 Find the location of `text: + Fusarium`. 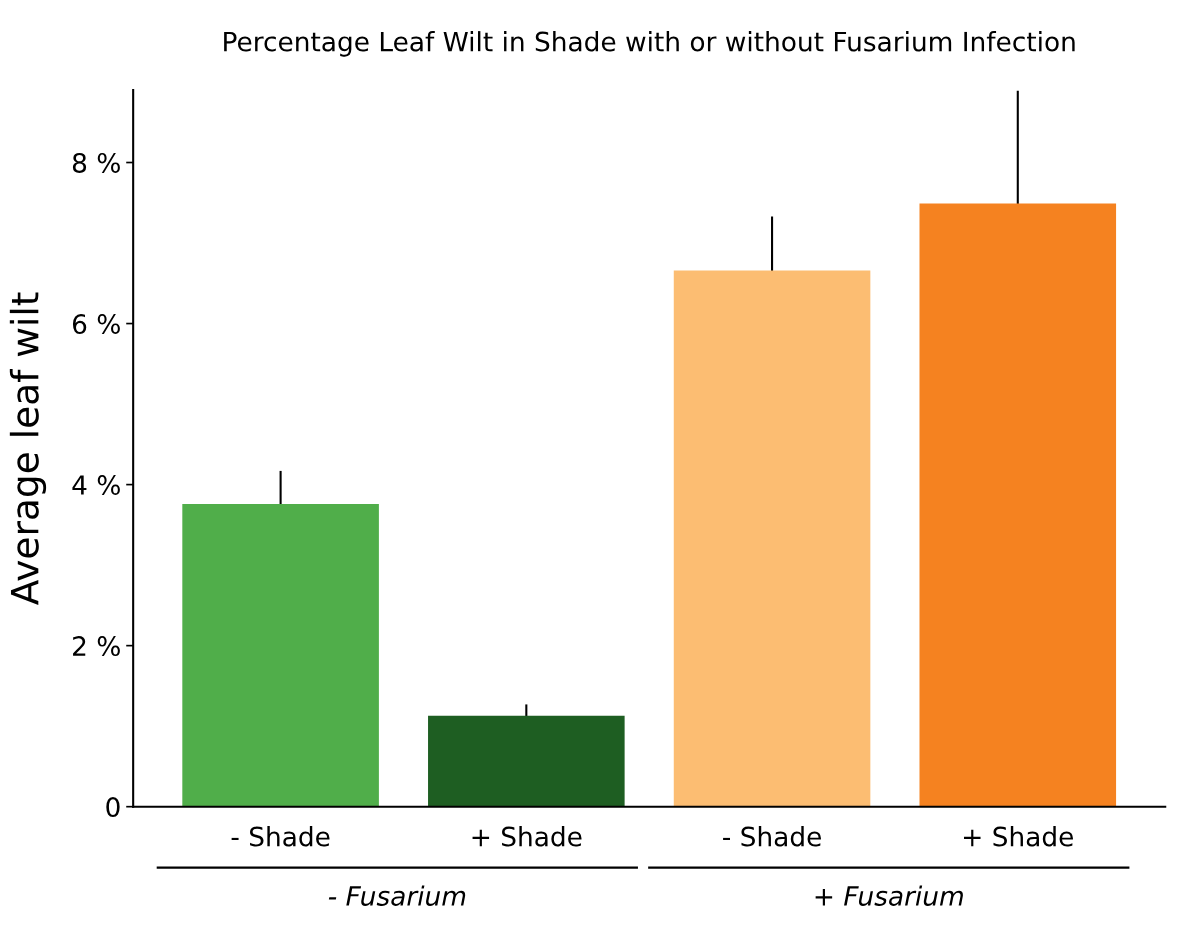

text: + Fusarium is located at coordinates (889, 895).